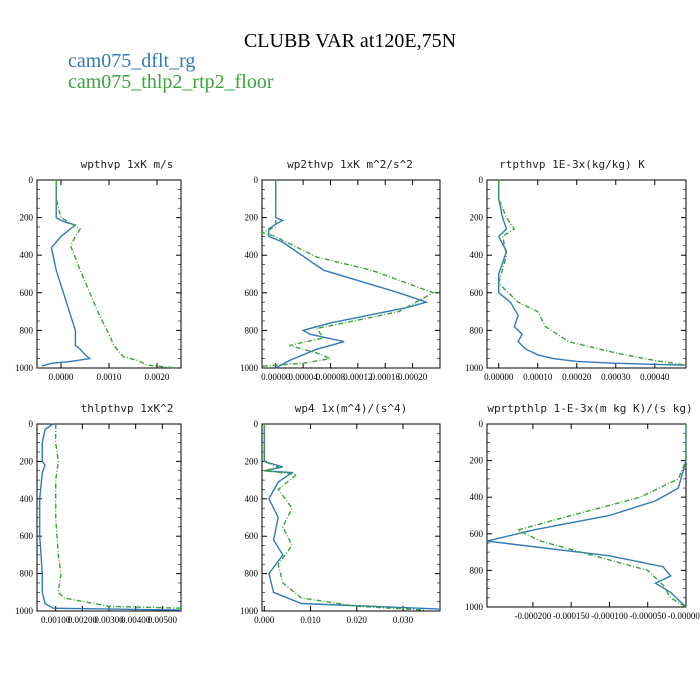 This screenshot has width=700, height=700. I want to click on x-tick-label: 0.000, so click(264, 620).